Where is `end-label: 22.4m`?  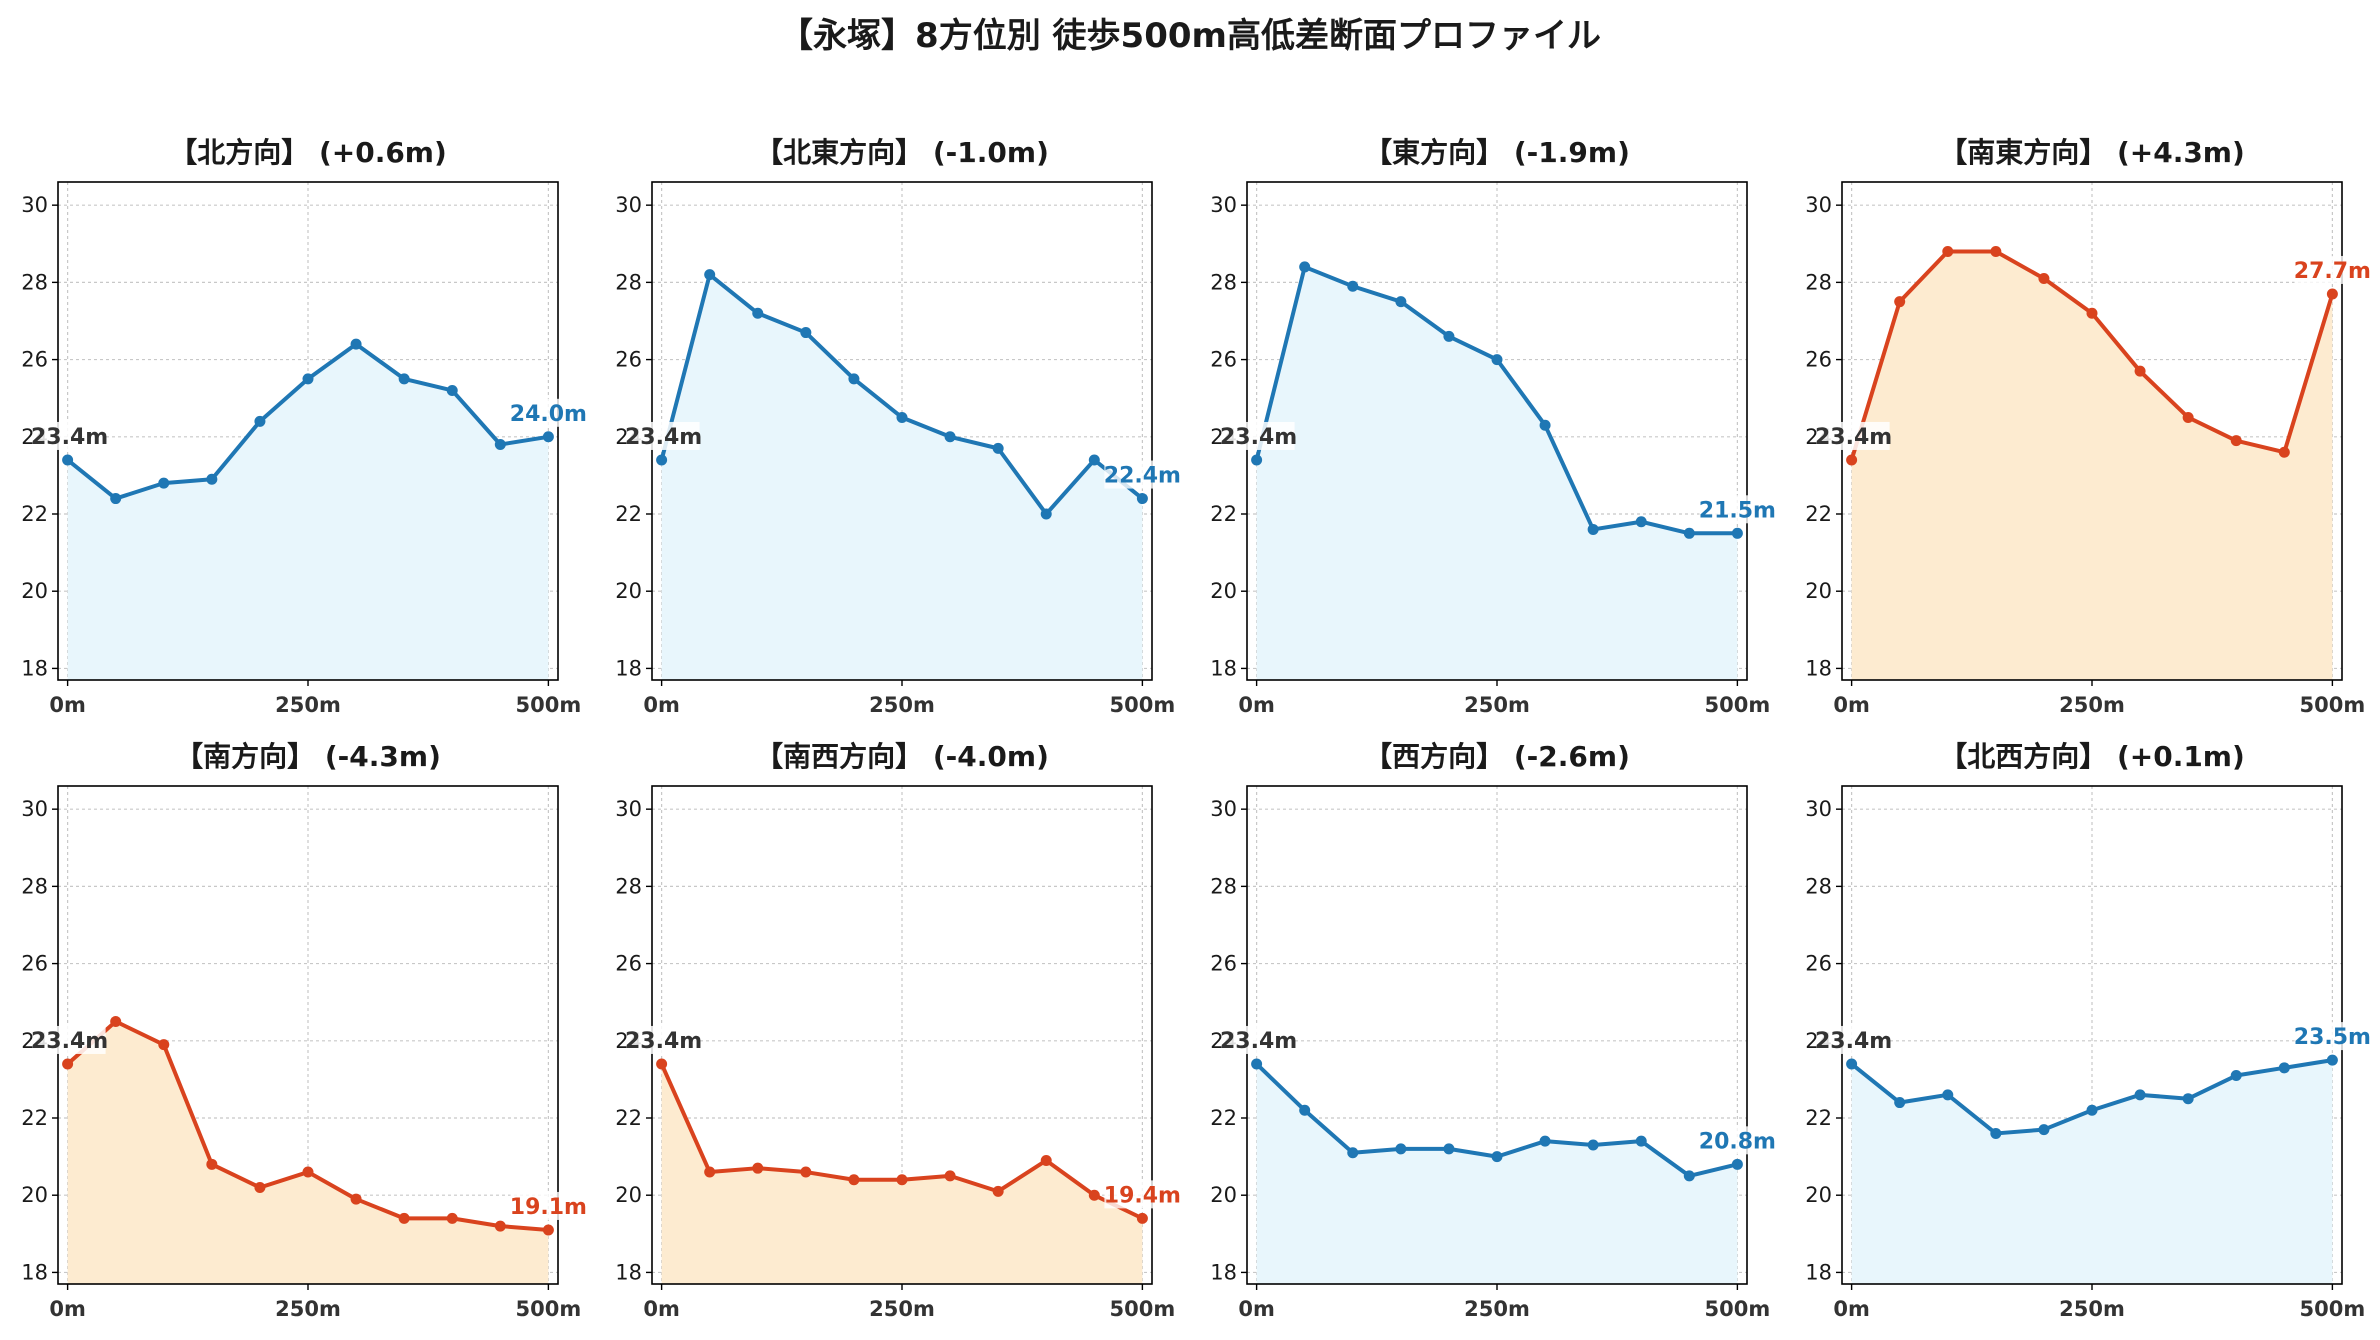
end-label: 22.4m is located at coordinates (1142, 476).